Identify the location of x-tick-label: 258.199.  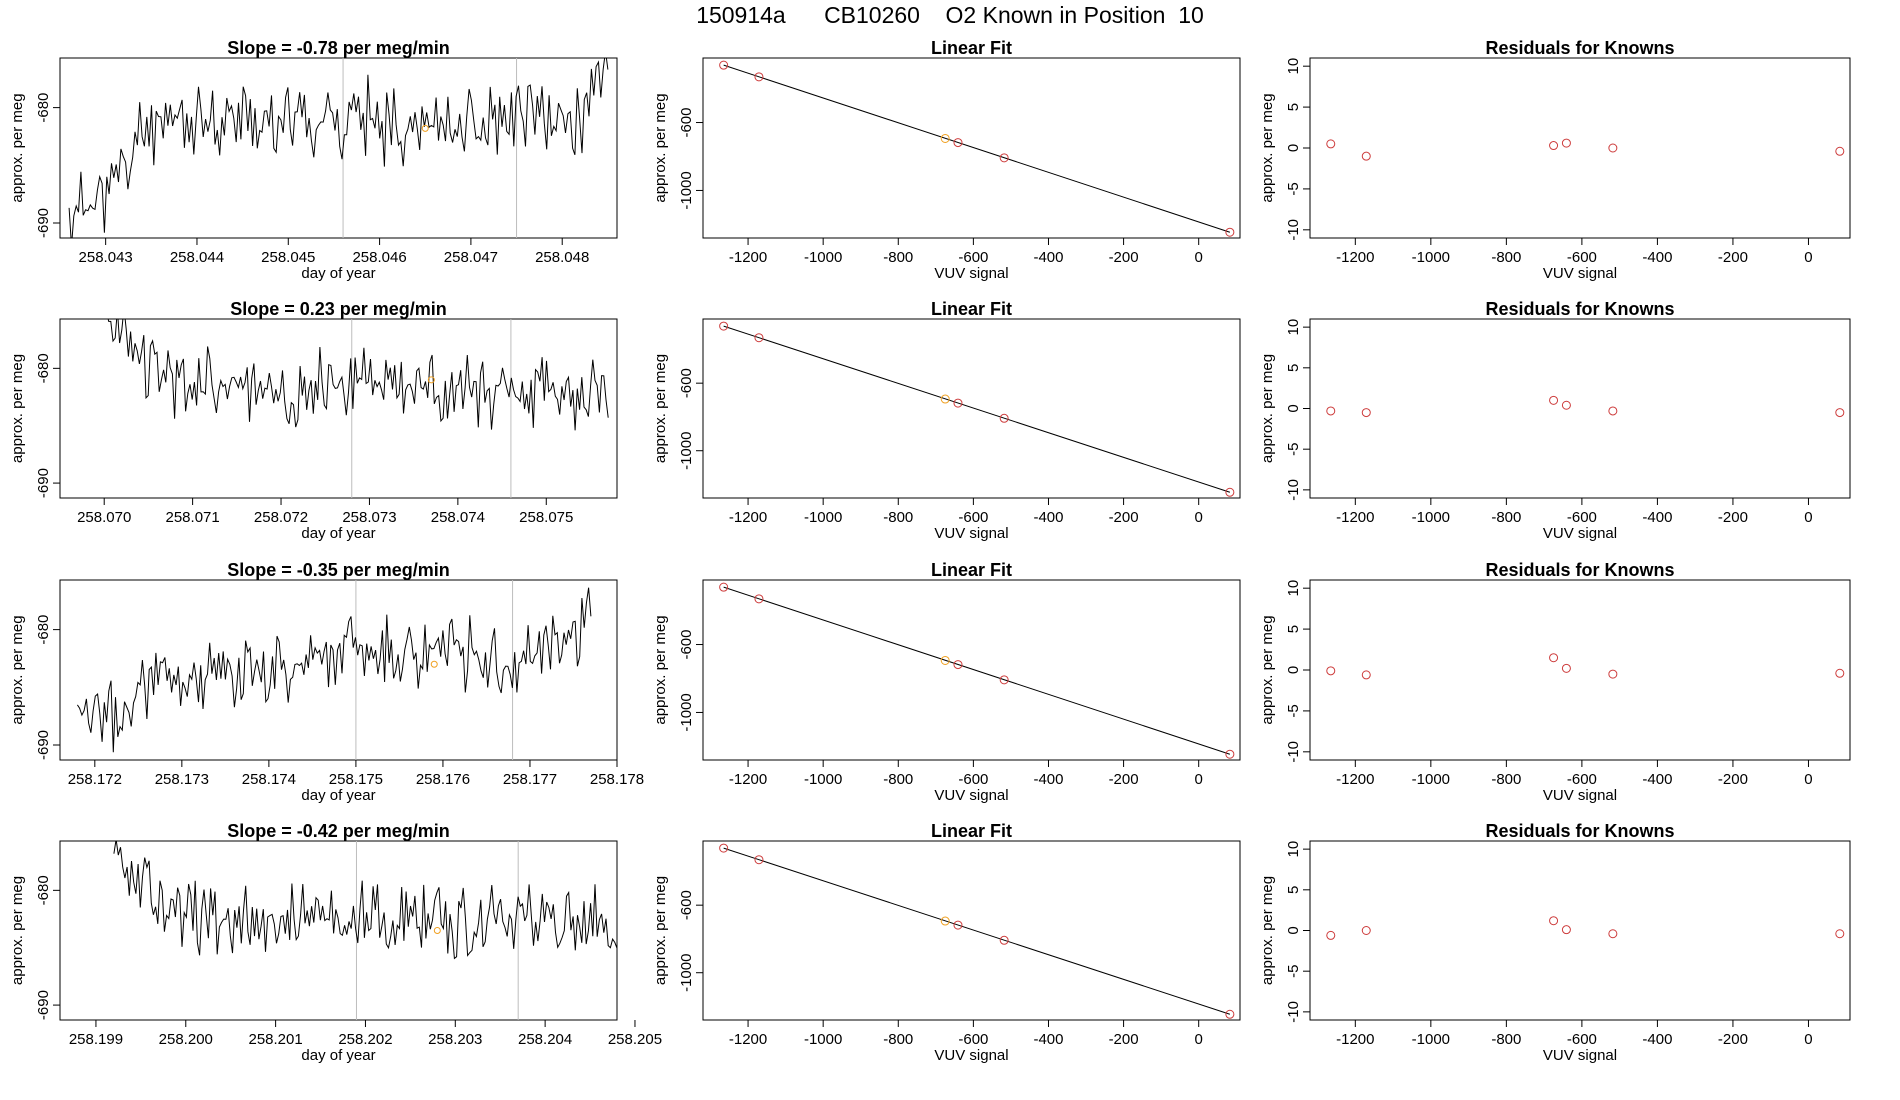
(96, 1039).